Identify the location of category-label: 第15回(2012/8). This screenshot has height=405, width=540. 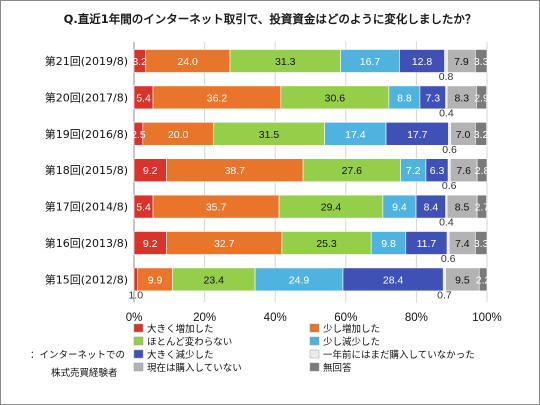
(86, 279).